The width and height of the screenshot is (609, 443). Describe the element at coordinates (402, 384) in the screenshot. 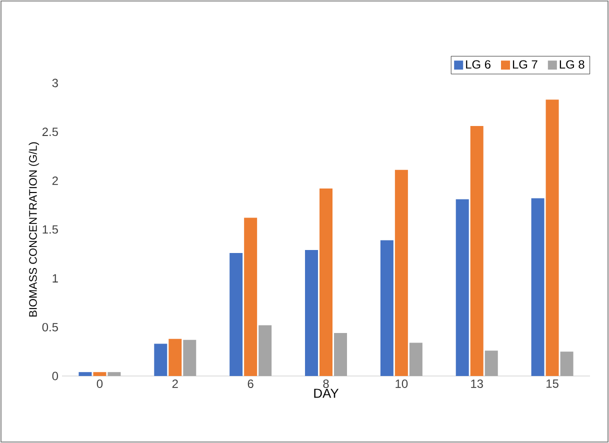

I see `x-tick-label: 10` at that location.